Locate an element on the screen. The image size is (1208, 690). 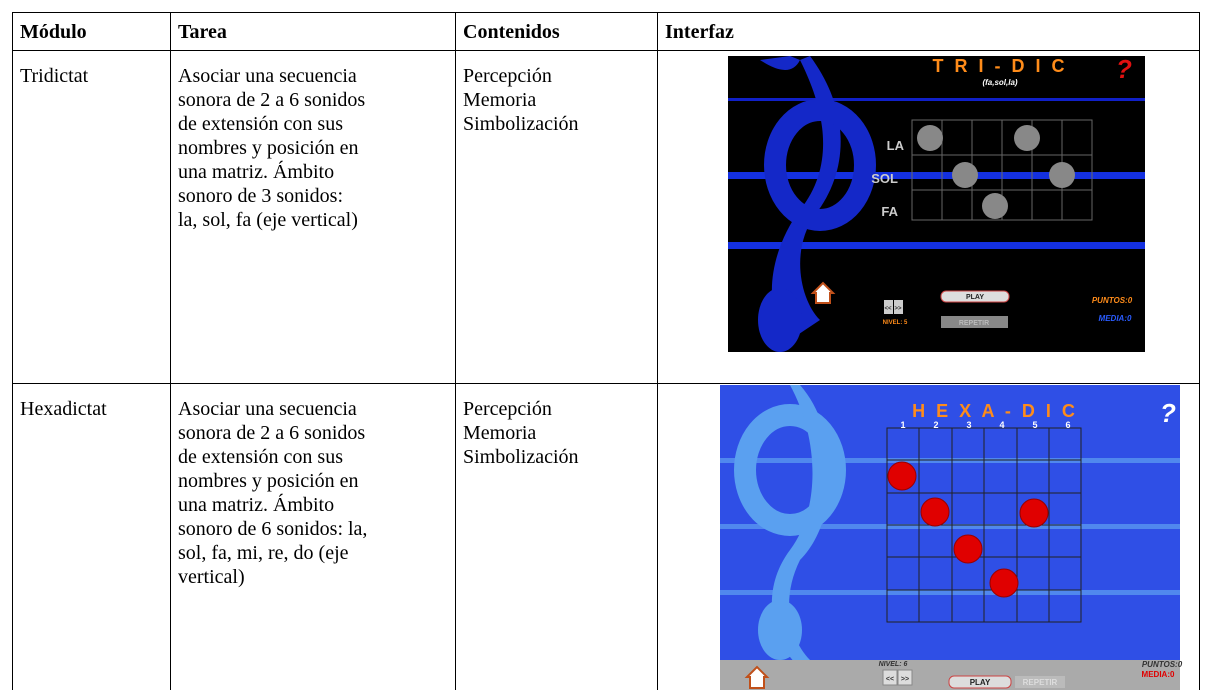
level: NIVEL: 5 is located at coordinates (895, 323).